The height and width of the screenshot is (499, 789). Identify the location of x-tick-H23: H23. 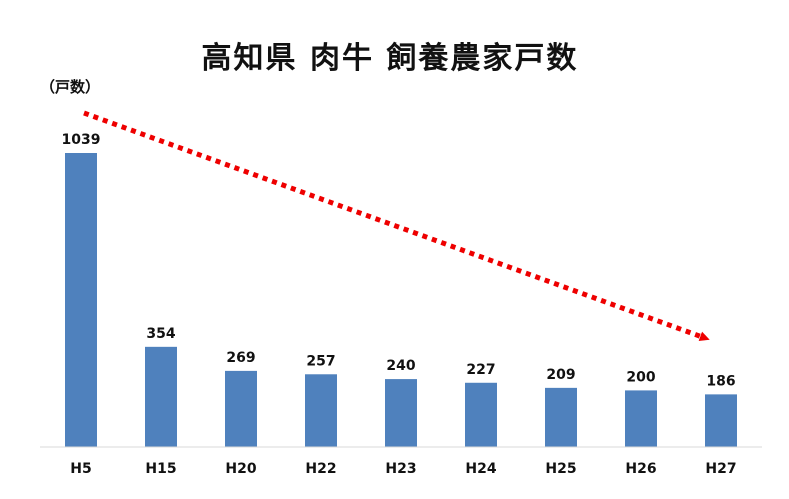
(400, 469).